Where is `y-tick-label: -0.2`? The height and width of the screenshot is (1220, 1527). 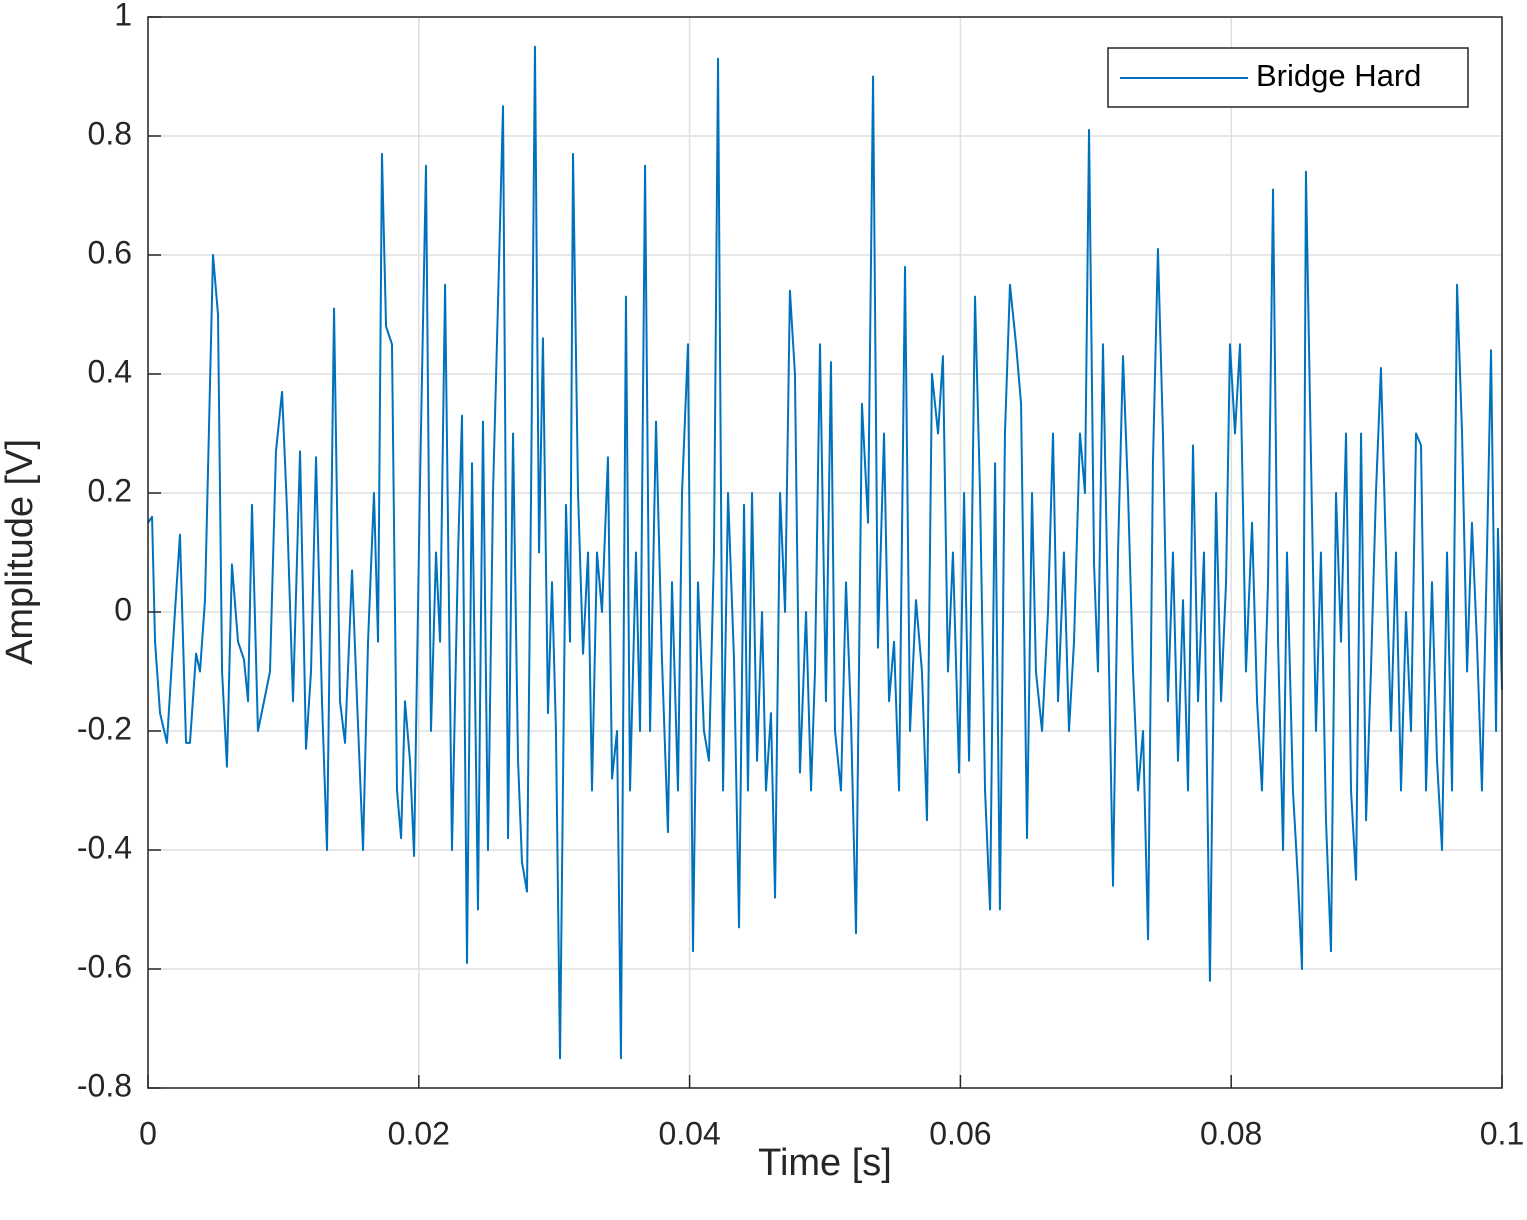 y-tick-label: -0.2 is located at coordinates (104, 728).